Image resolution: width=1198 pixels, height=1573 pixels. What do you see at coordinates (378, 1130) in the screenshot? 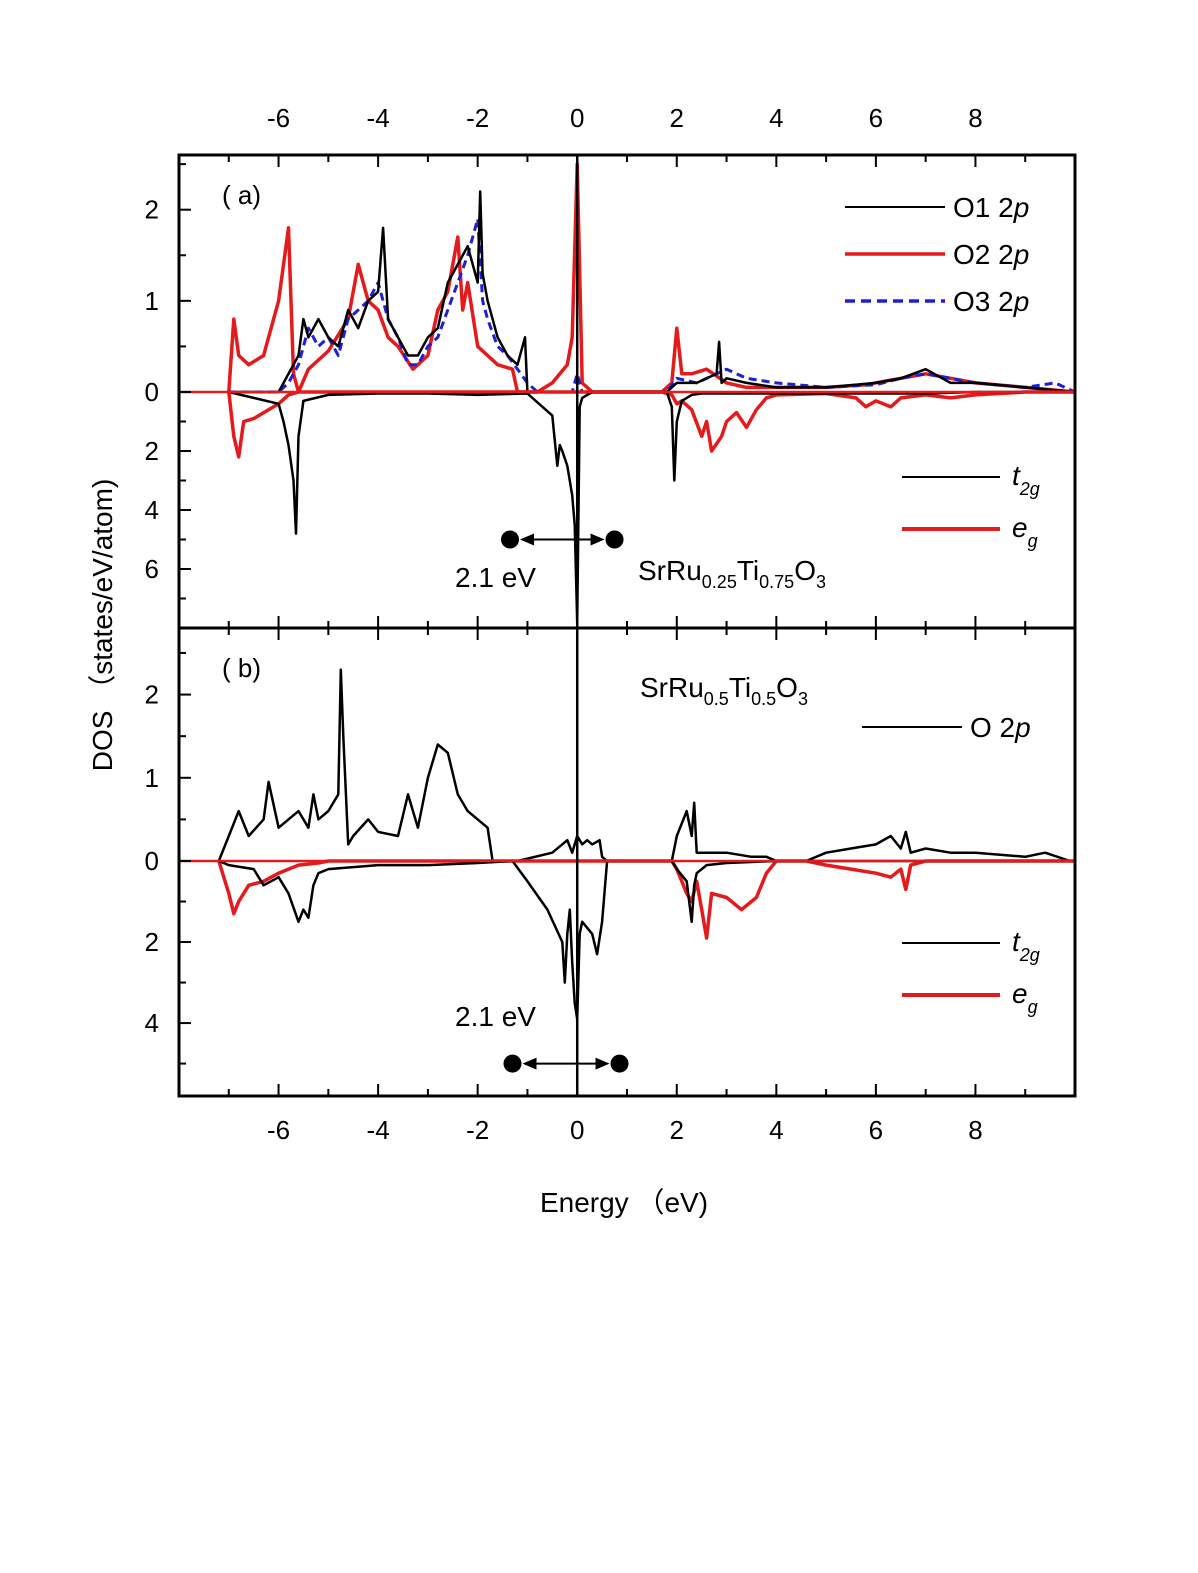
I see `x-tick-label-bottom: -4` at bounding box center [378, 1130].